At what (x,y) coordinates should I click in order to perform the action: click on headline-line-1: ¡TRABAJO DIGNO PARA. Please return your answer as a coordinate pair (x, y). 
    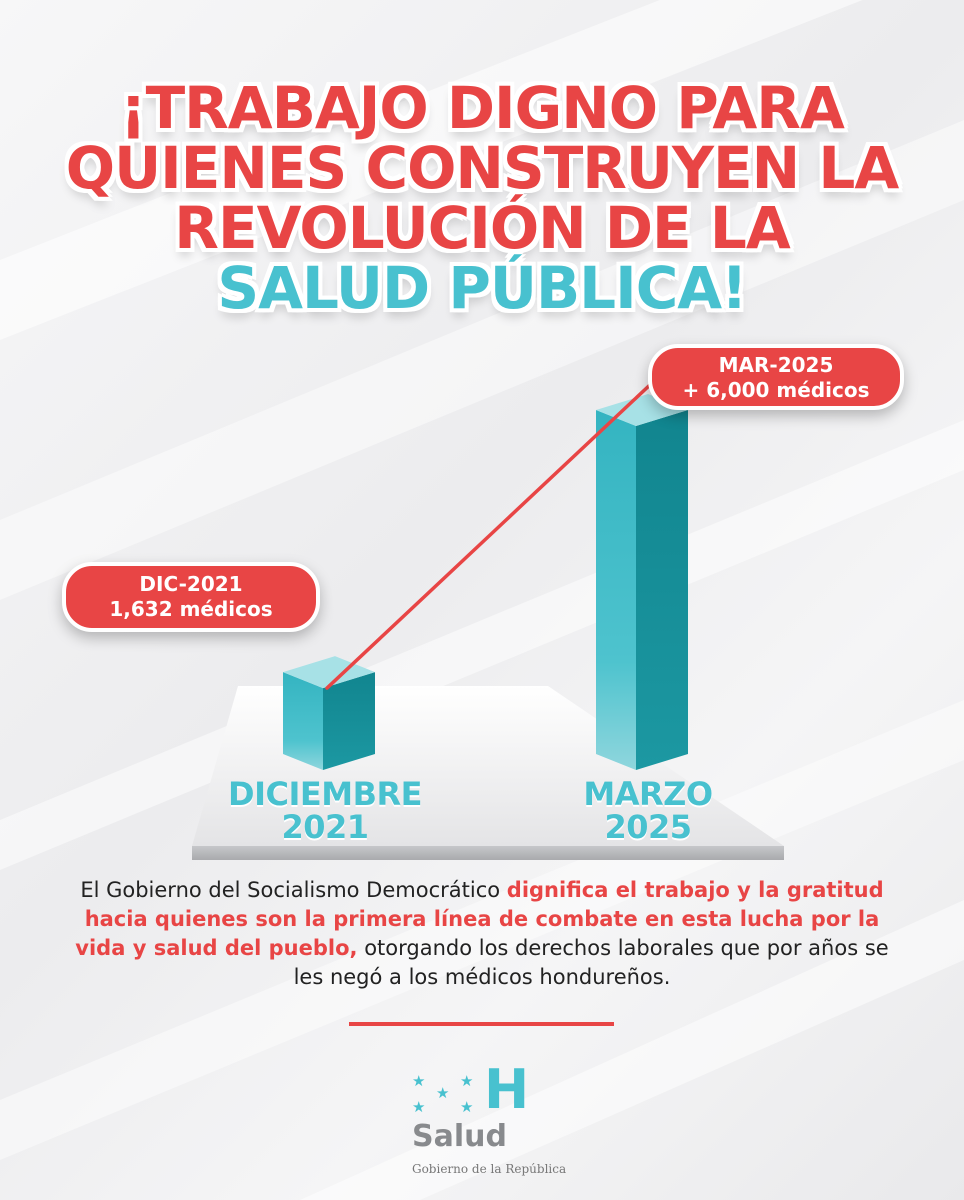
    Looking at the image, I should click on (482, 108).